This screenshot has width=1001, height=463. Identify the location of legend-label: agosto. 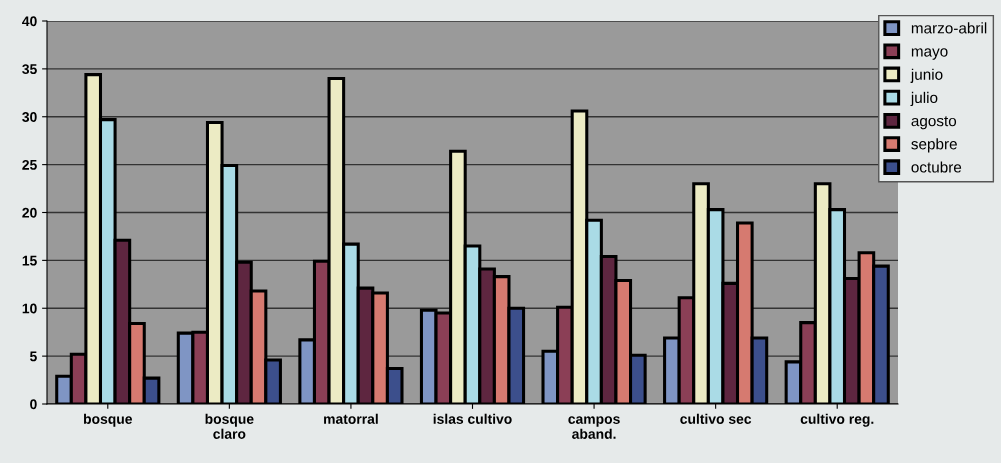
(934, 123).